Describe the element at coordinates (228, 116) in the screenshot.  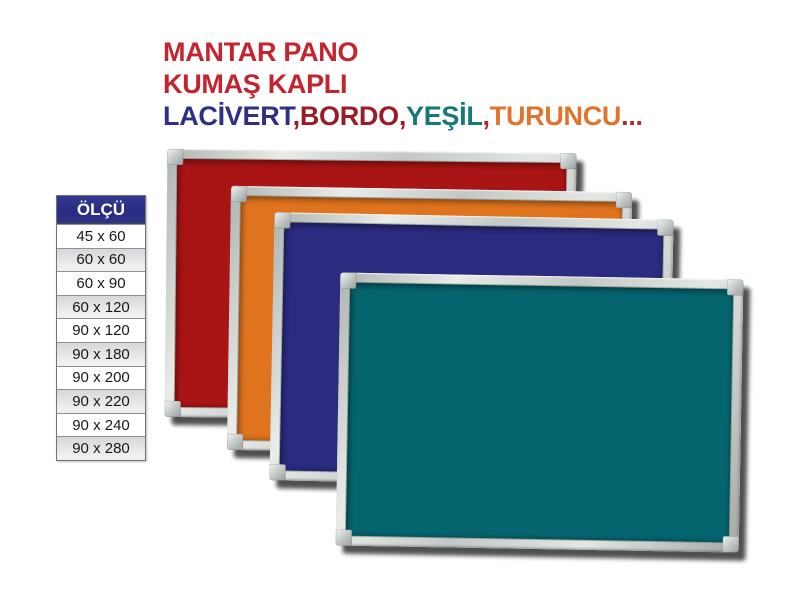
I see `color-word: LACİVERT` at that location.